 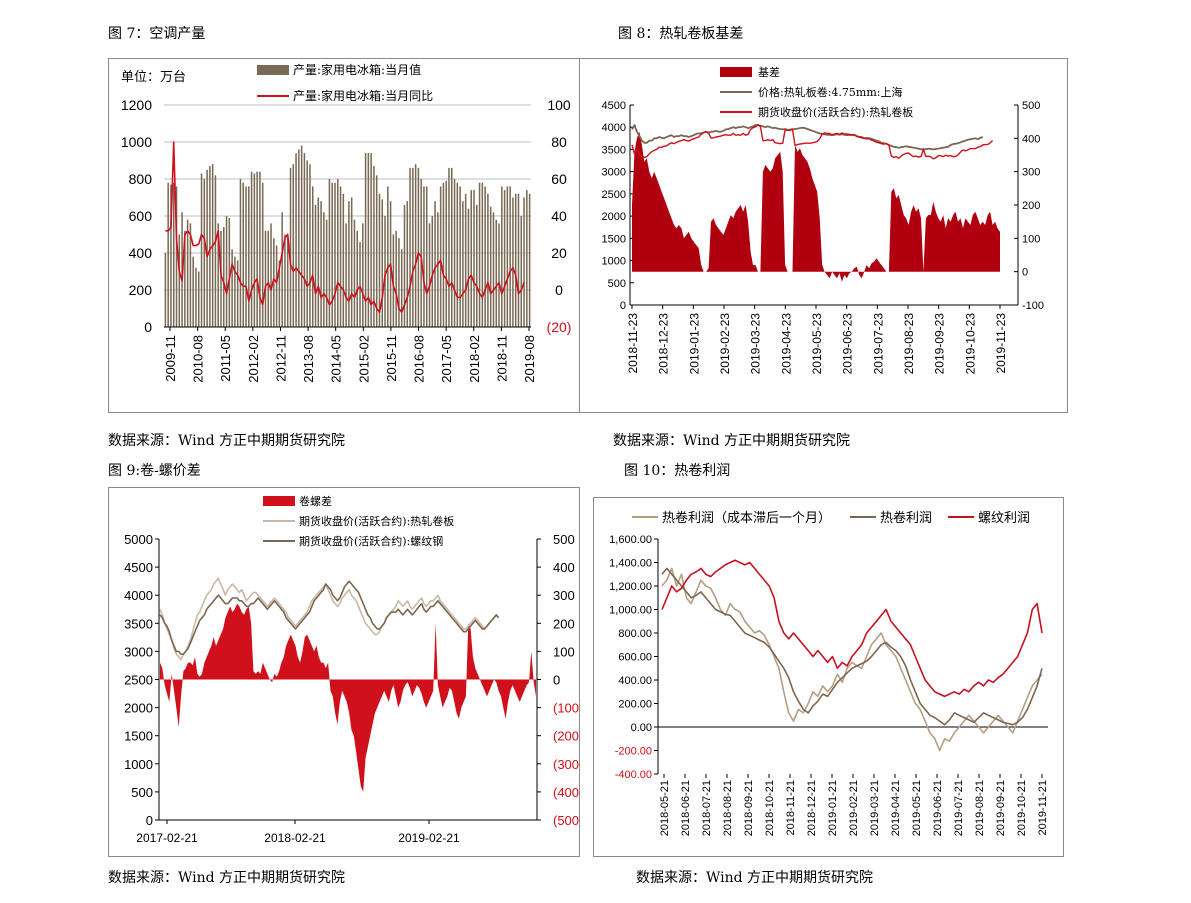 What do you see at coordinates (617, 284) in the screenshot?
I see `y-tick-left: 500` at bounding box center [617, 284].